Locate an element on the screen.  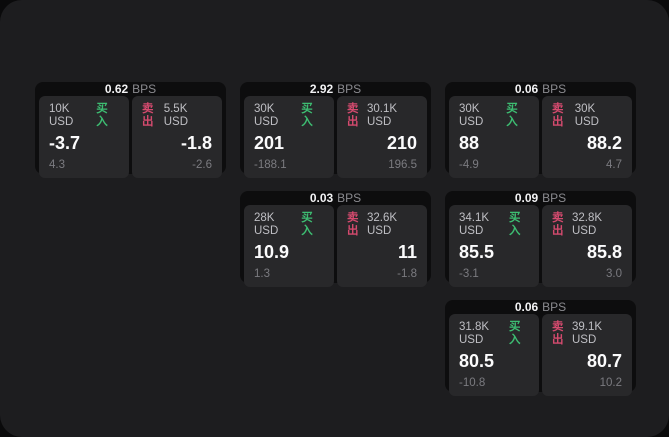
sell-change: -1.8 is located at coordinates (407, 274).